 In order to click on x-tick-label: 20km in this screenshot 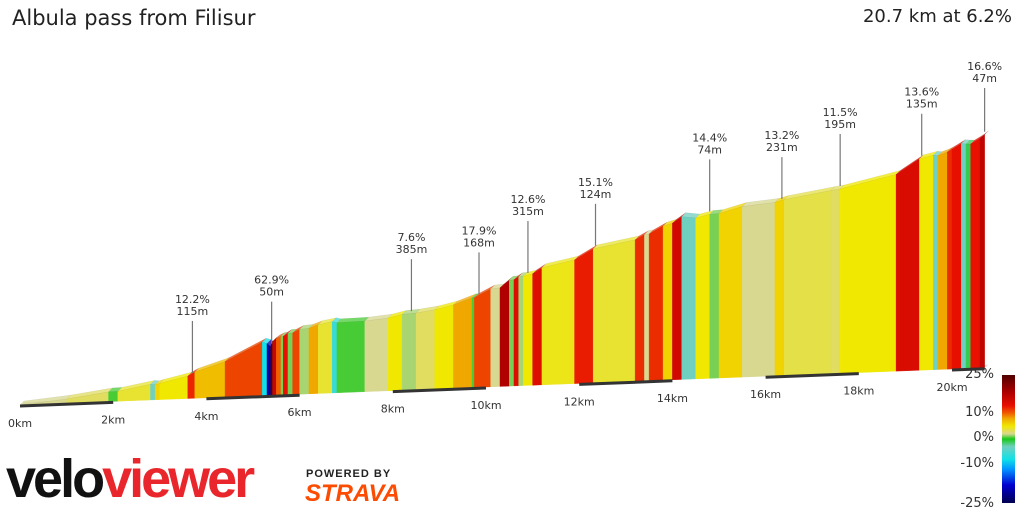, I will do `click(951, 387)`.